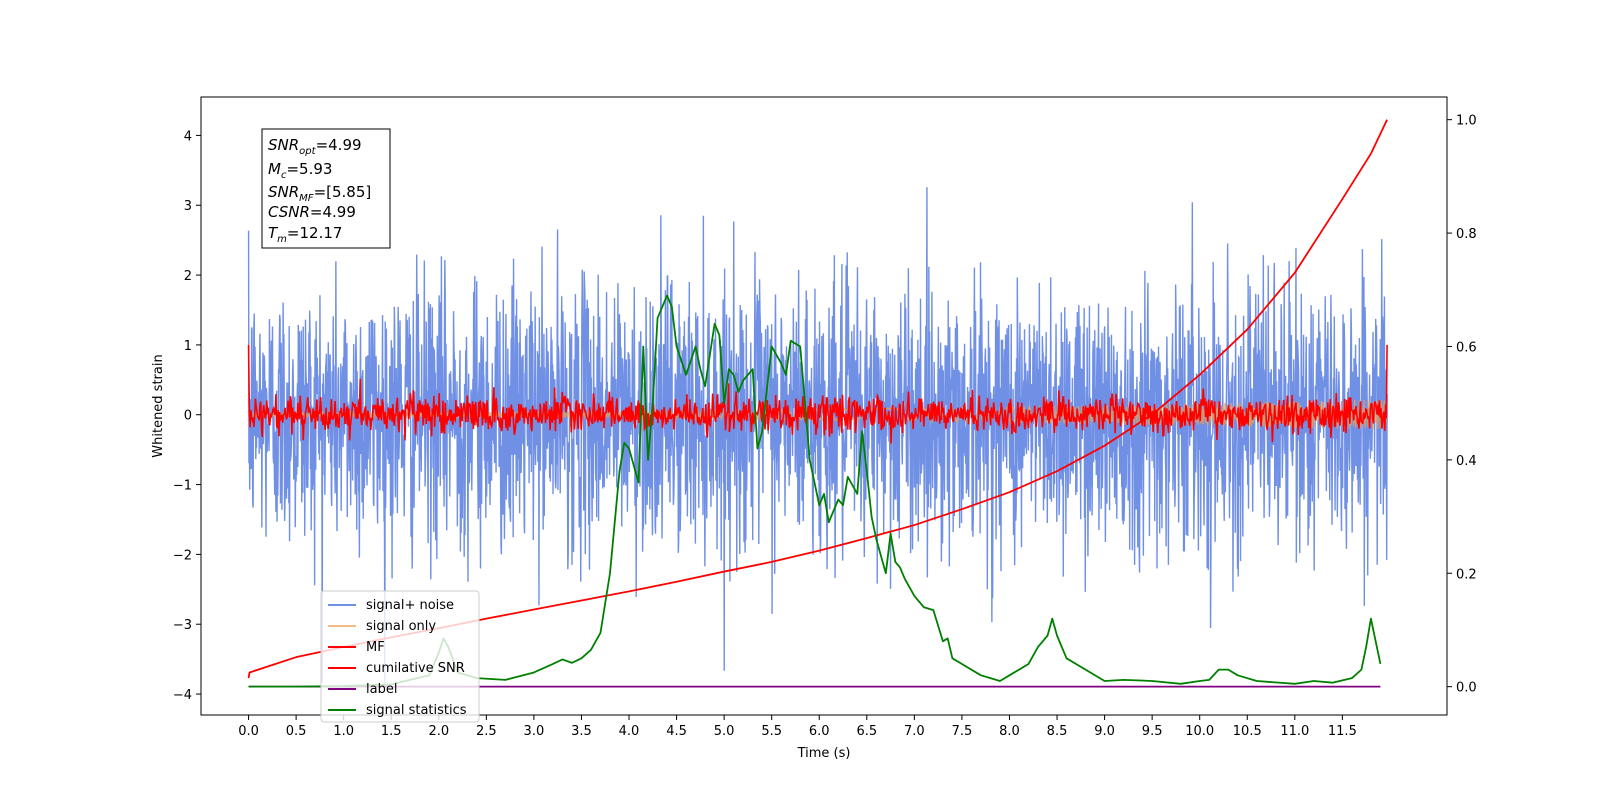 The image size is (1600, 800). I want to click on legend-entry-signal-only: signal only, so click(382, 626).